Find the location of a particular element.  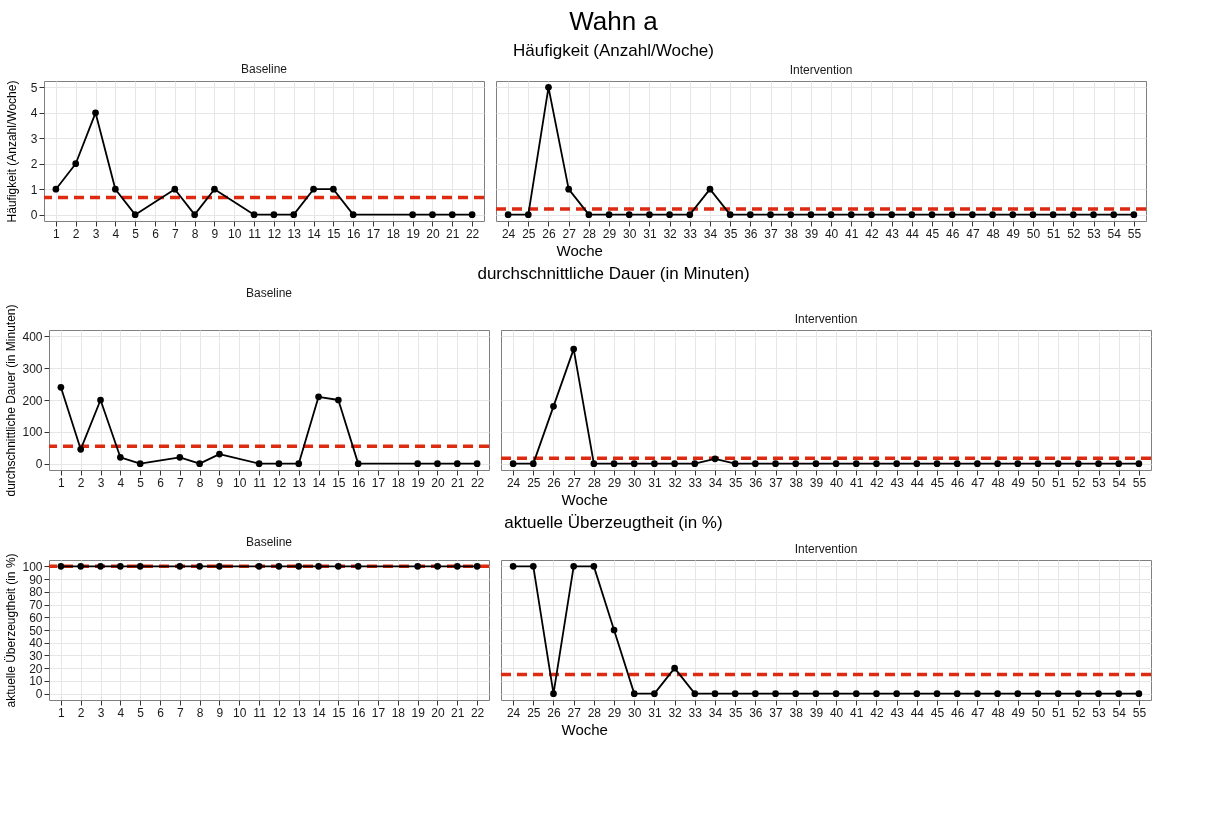

y-axis-title: durchschnittliche Dauer (in Minuten) is located at coordinates (11, 400).